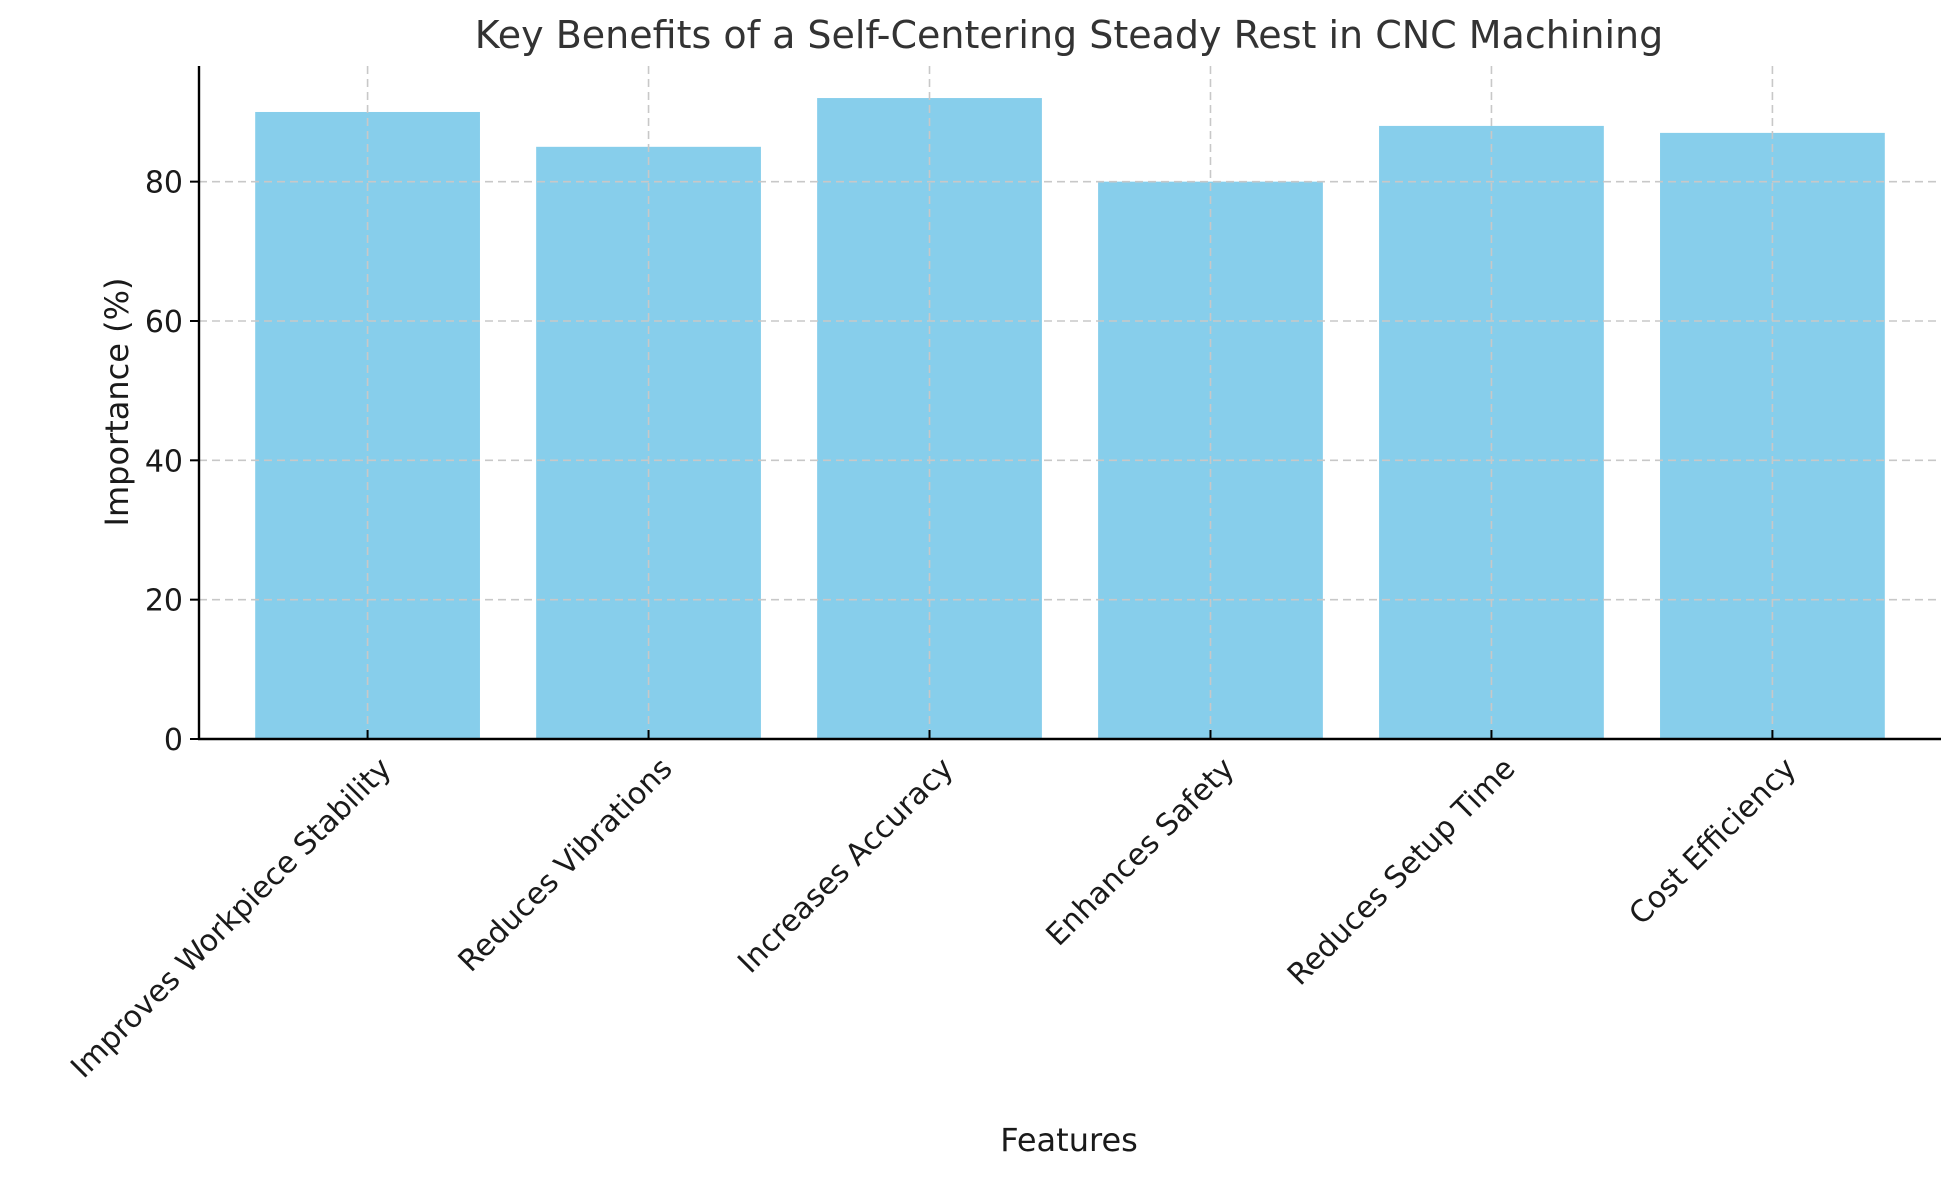 This screenshot has height=1180, width=1959. I want to click on y-tick-label-1: 20, so click(164, 601).